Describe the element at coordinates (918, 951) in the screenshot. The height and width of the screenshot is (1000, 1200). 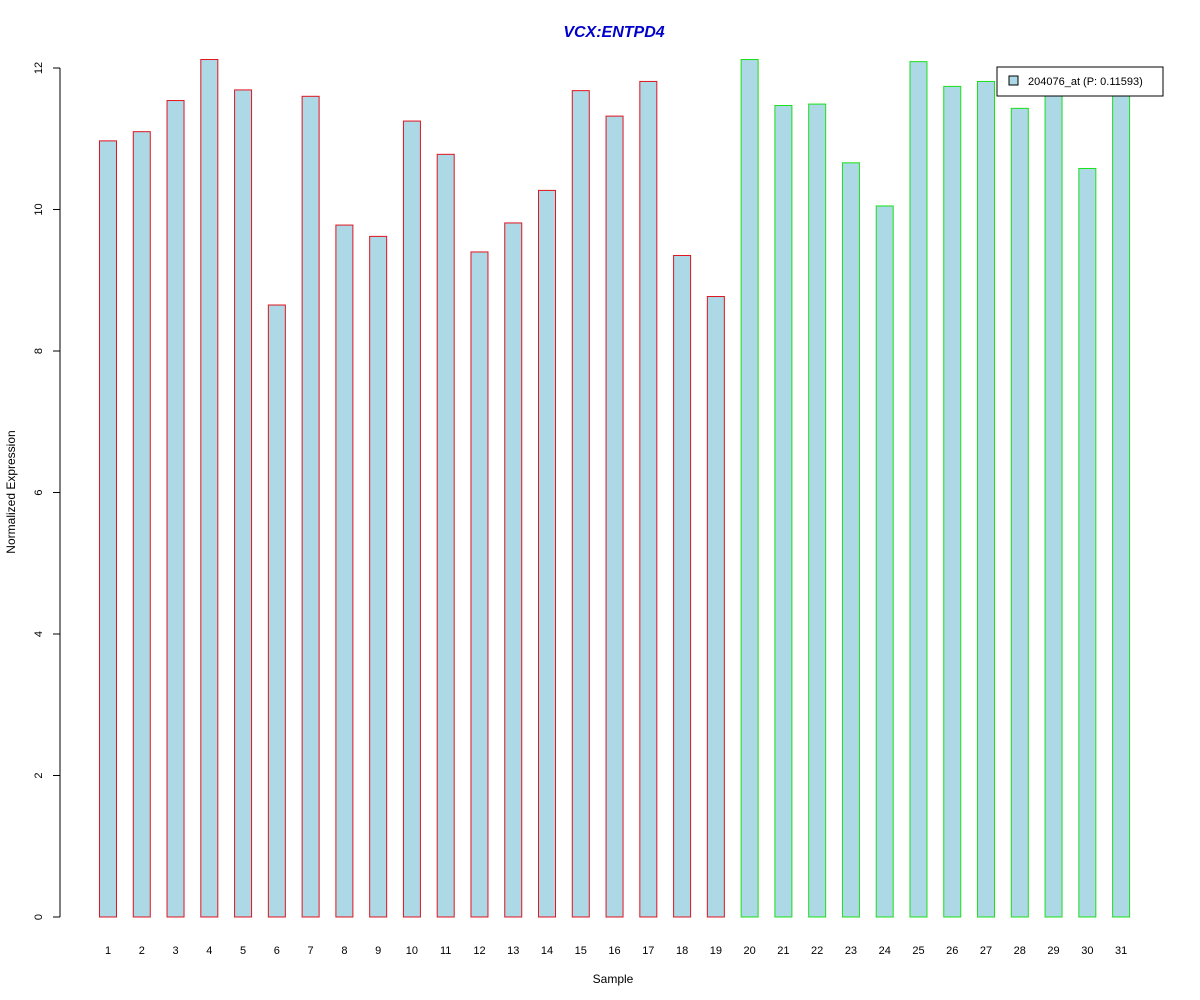
I see `x-tick-label-25: 25` at that location.